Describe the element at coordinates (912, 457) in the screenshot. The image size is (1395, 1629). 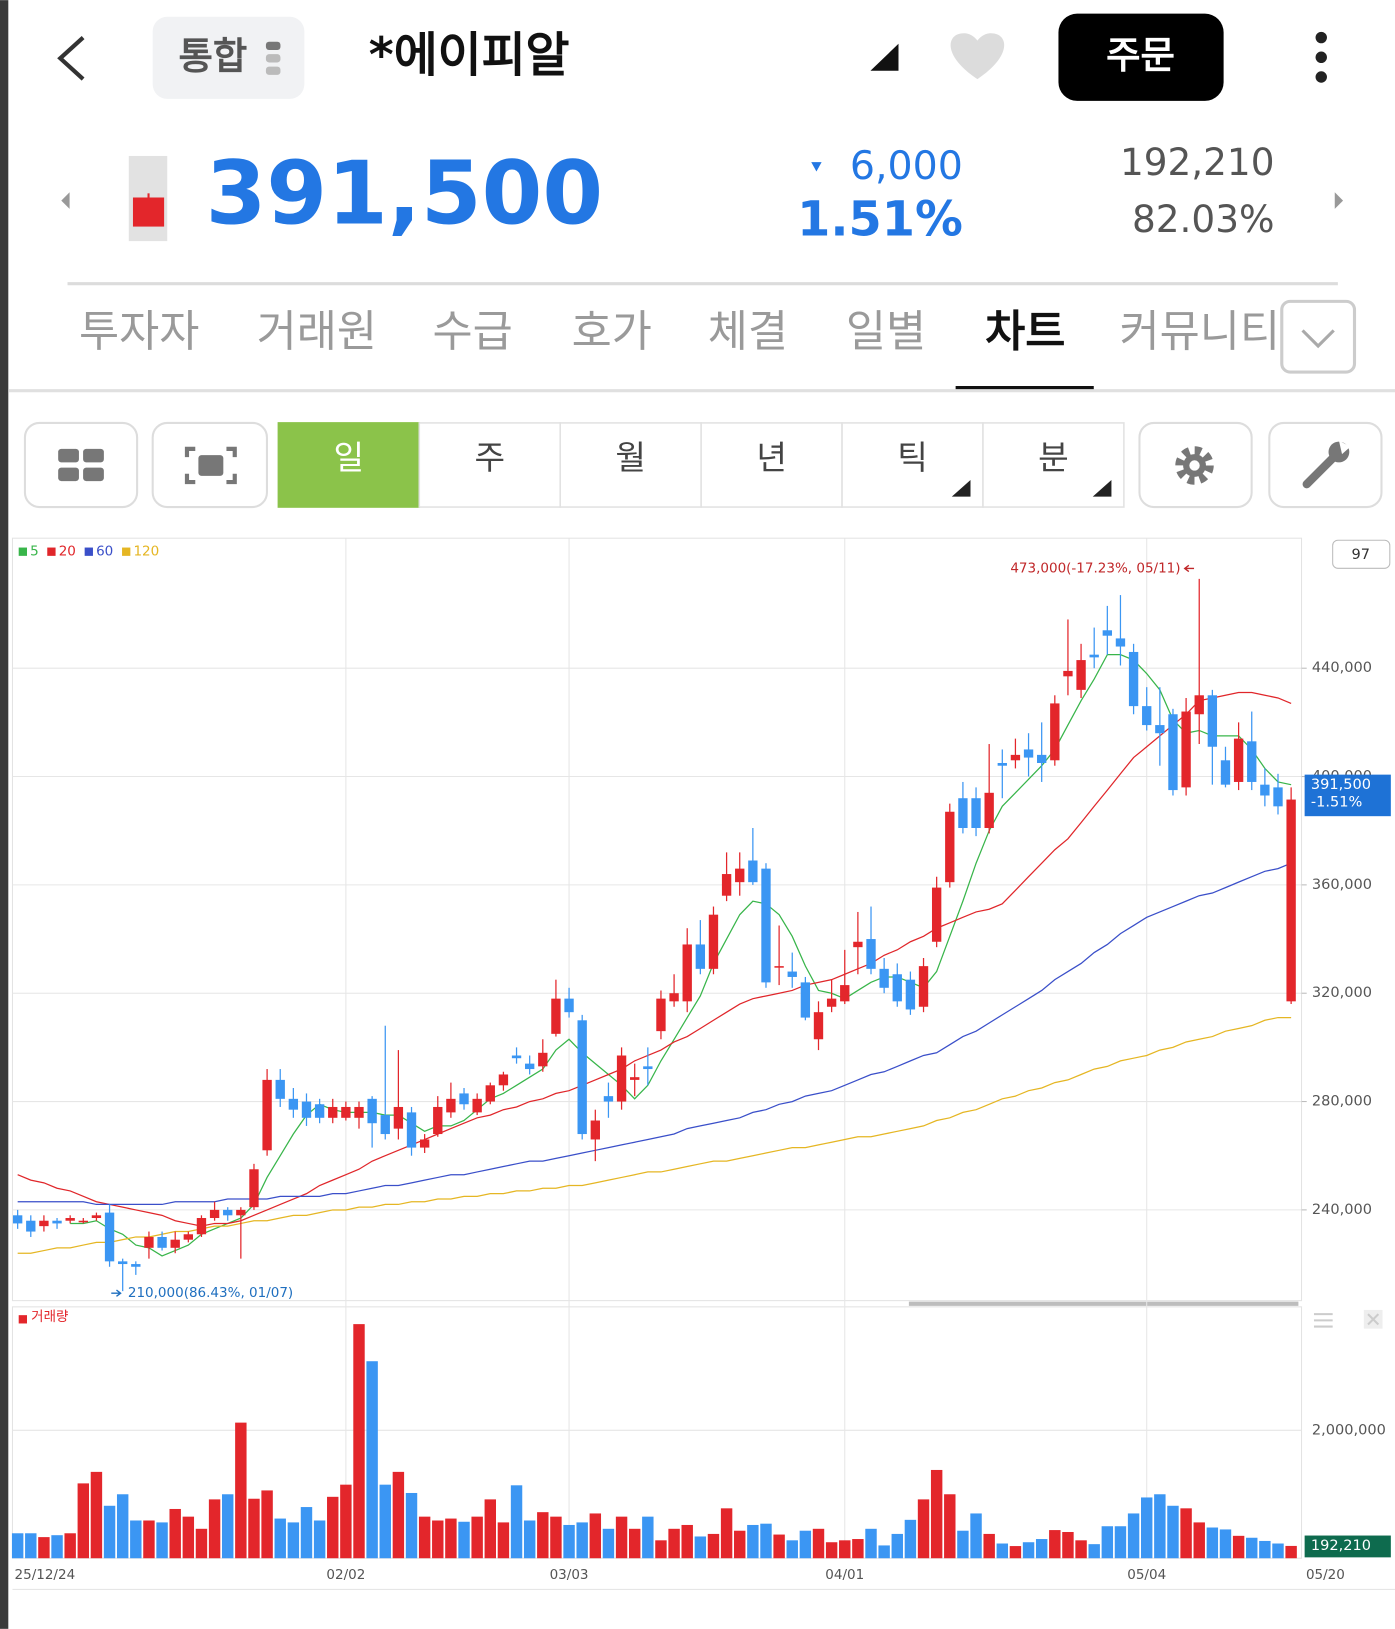
I see `period-label: 틱` at that location.